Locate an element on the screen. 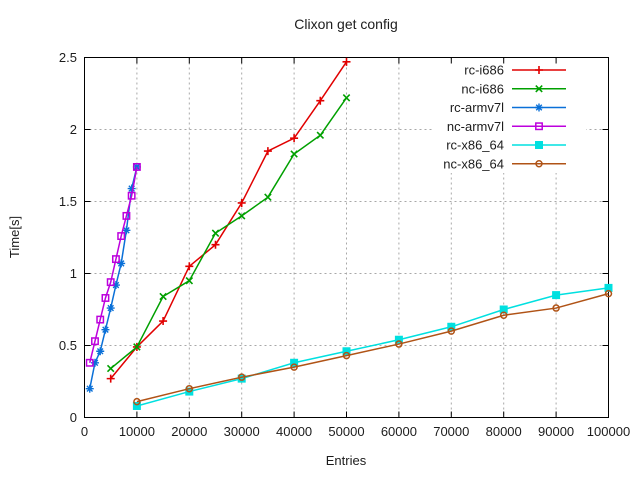 This screenshot has width=640, height=480. legend-label-rc-i686: rc-i686 is located at coordinates (484, 70).